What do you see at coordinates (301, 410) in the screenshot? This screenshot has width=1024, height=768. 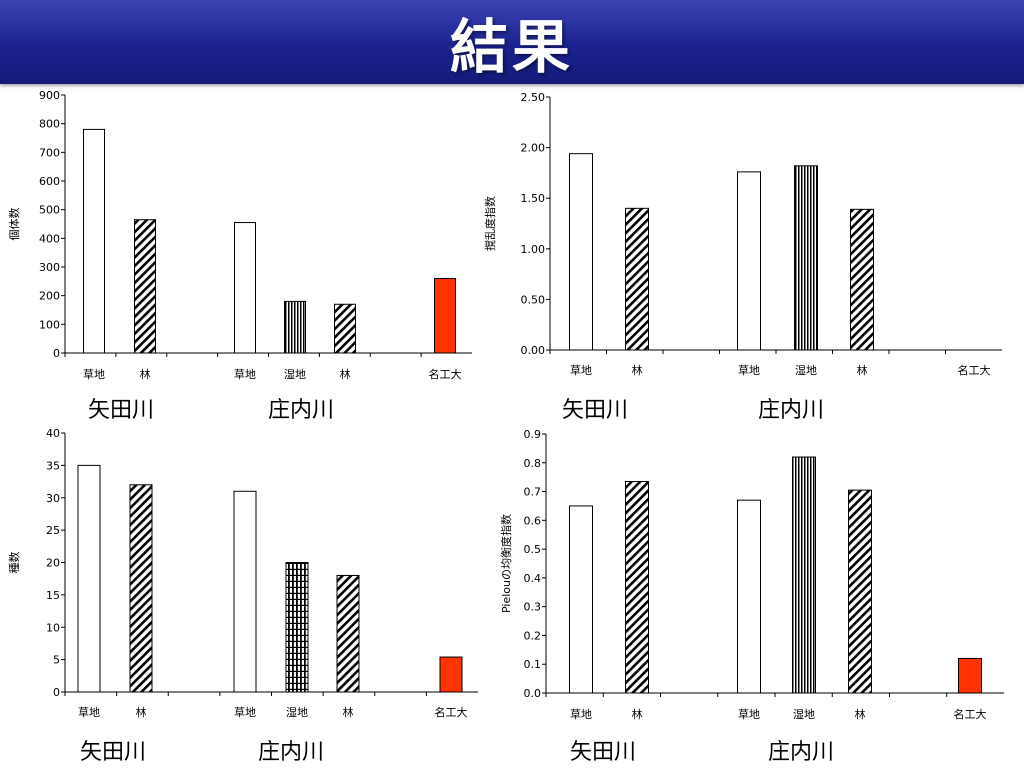 I see `group-label-shonai-1: 庄内川` at bounding box center [301, 410].